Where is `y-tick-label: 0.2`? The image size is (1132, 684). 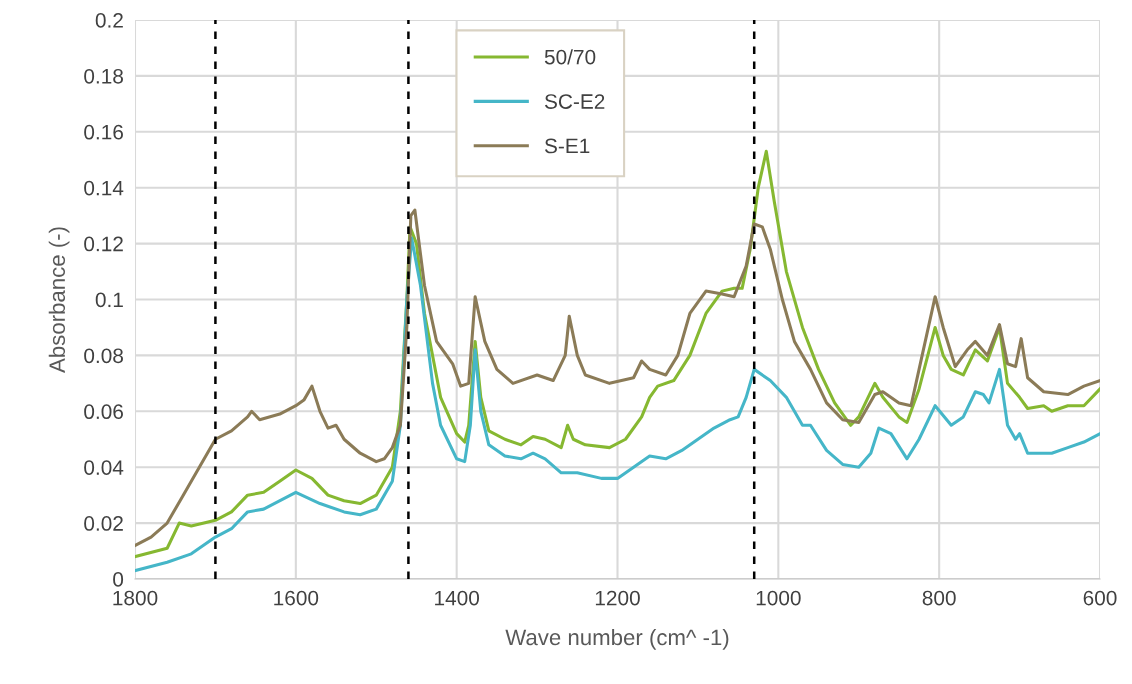 y-tick-label: 0.2 is located at coordinates (109, 20).